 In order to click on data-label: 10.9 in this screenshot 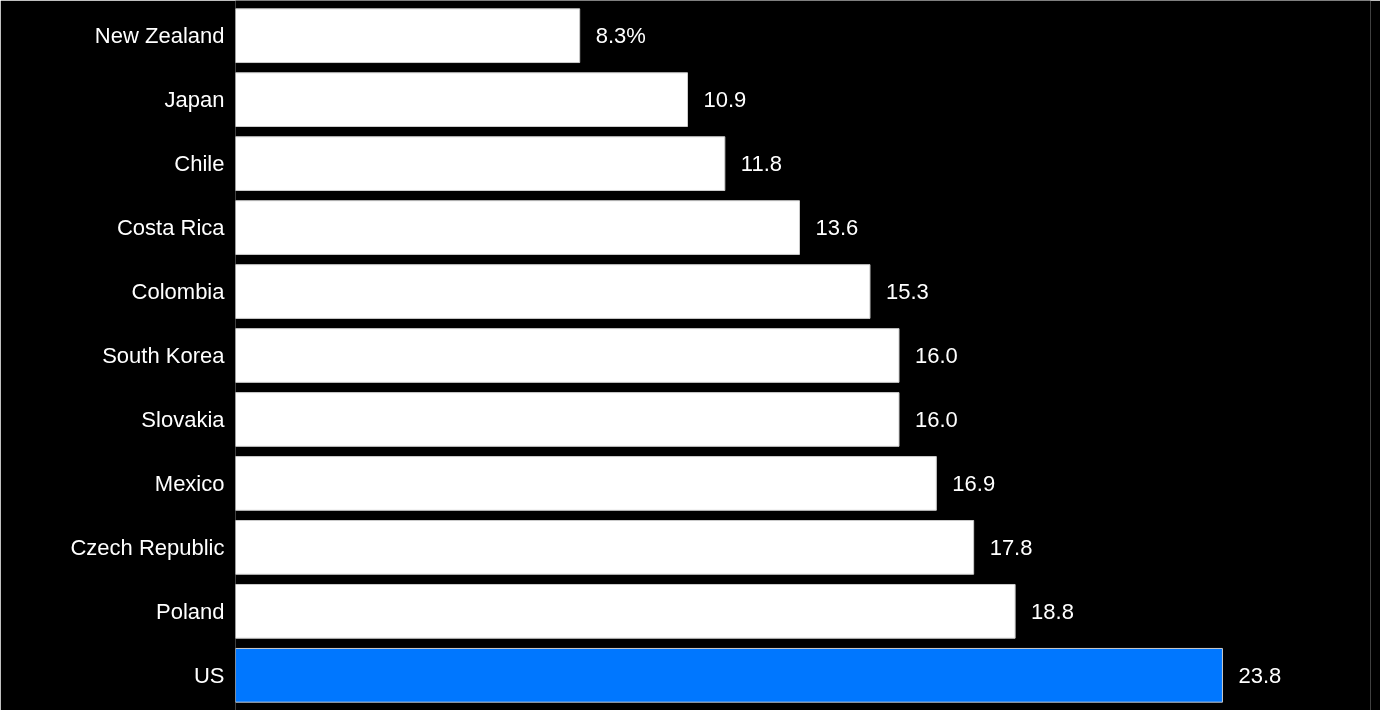, I will do `click(725, 100)`.